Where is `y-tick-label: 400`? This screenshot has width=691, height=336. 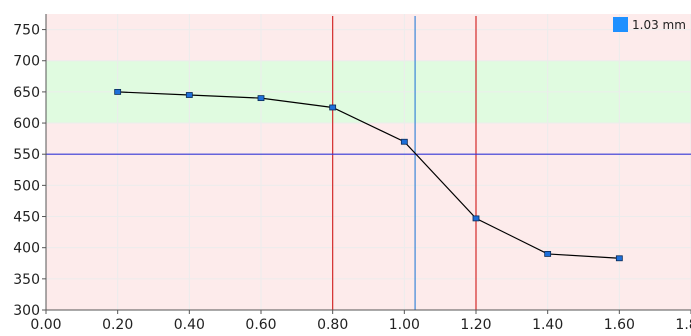 y-tick-label: 400 is located at coordinates (26, 249).